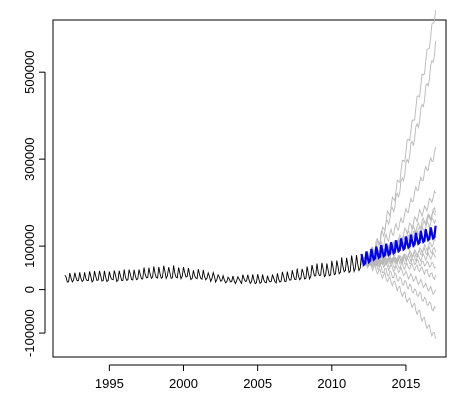 This screenshot has height=403, width=474. What do you see at coordinates (109, 383) in the screenshot?
I see `x-tick-label: 1995` at bounding box center [109, 383].